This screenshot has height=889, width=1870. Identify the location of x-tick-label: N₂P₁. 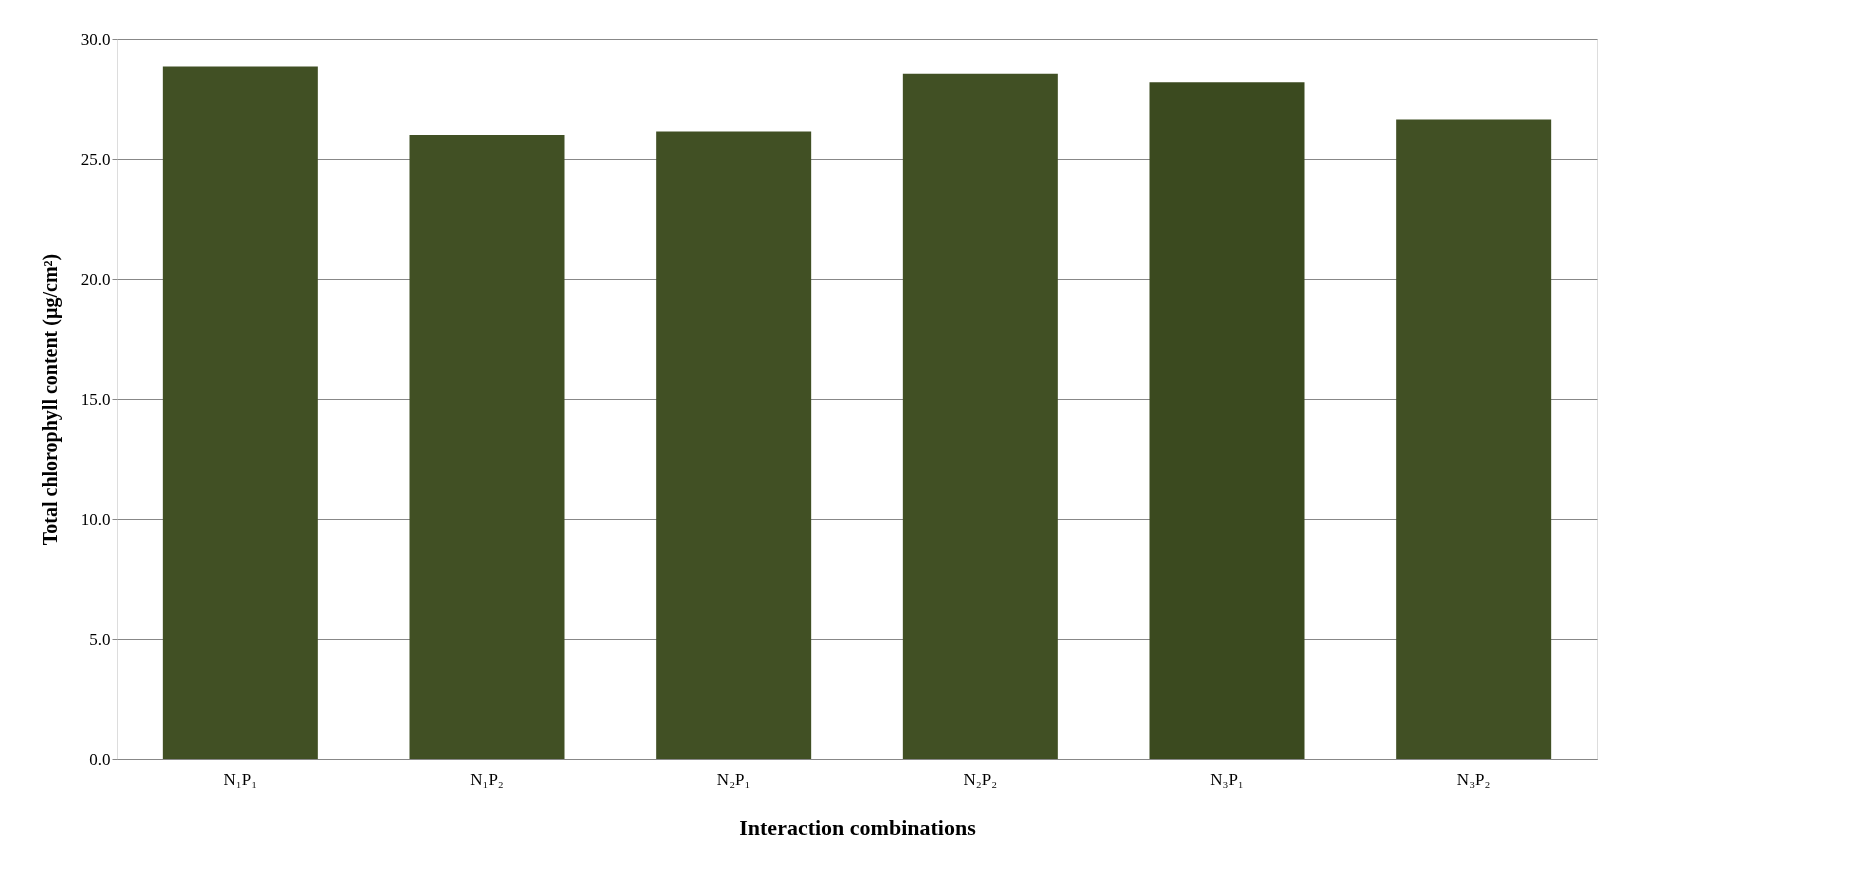
(733, 779).